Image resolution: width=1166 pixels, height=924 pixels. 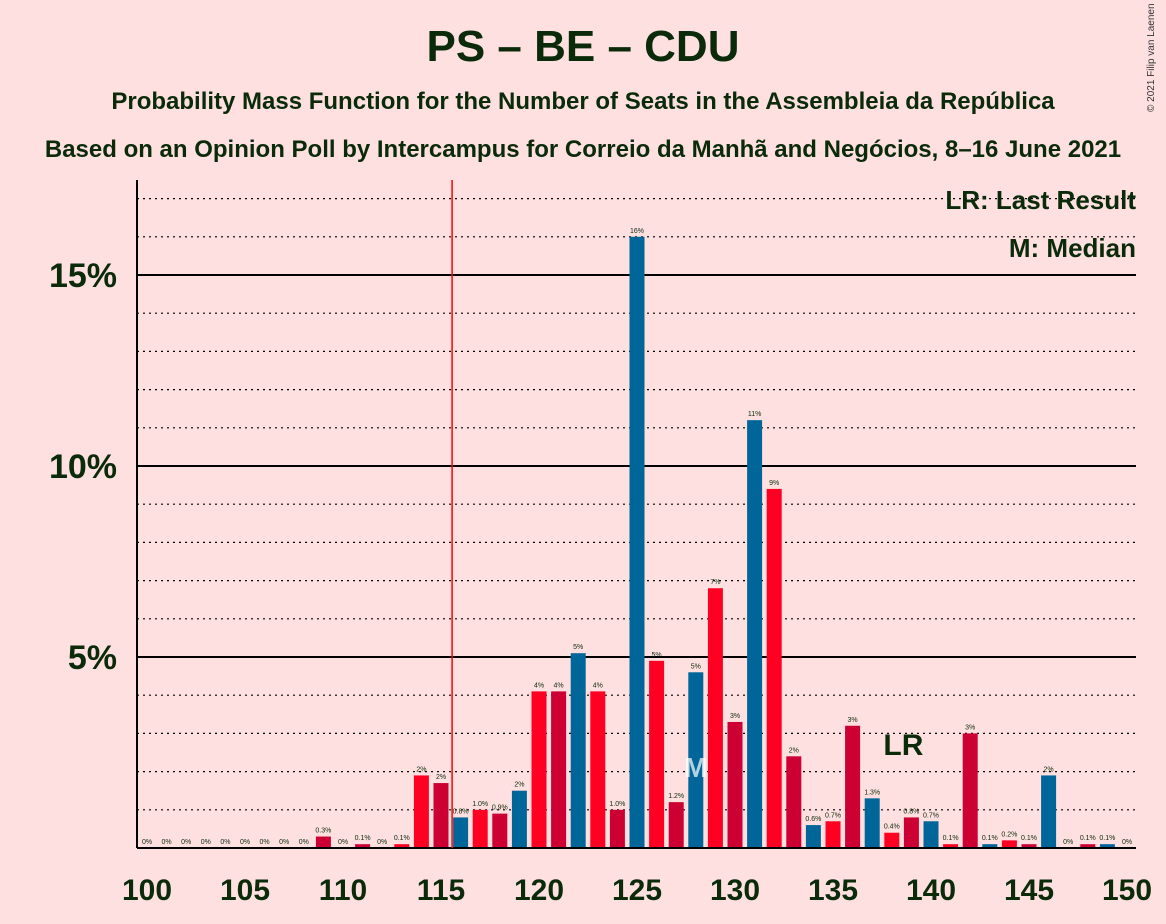 What do you see at coordinates (1009, 834) in the screenshot?
I see `bar-label-144: 0.2%` at bounding box center [1009, 834].